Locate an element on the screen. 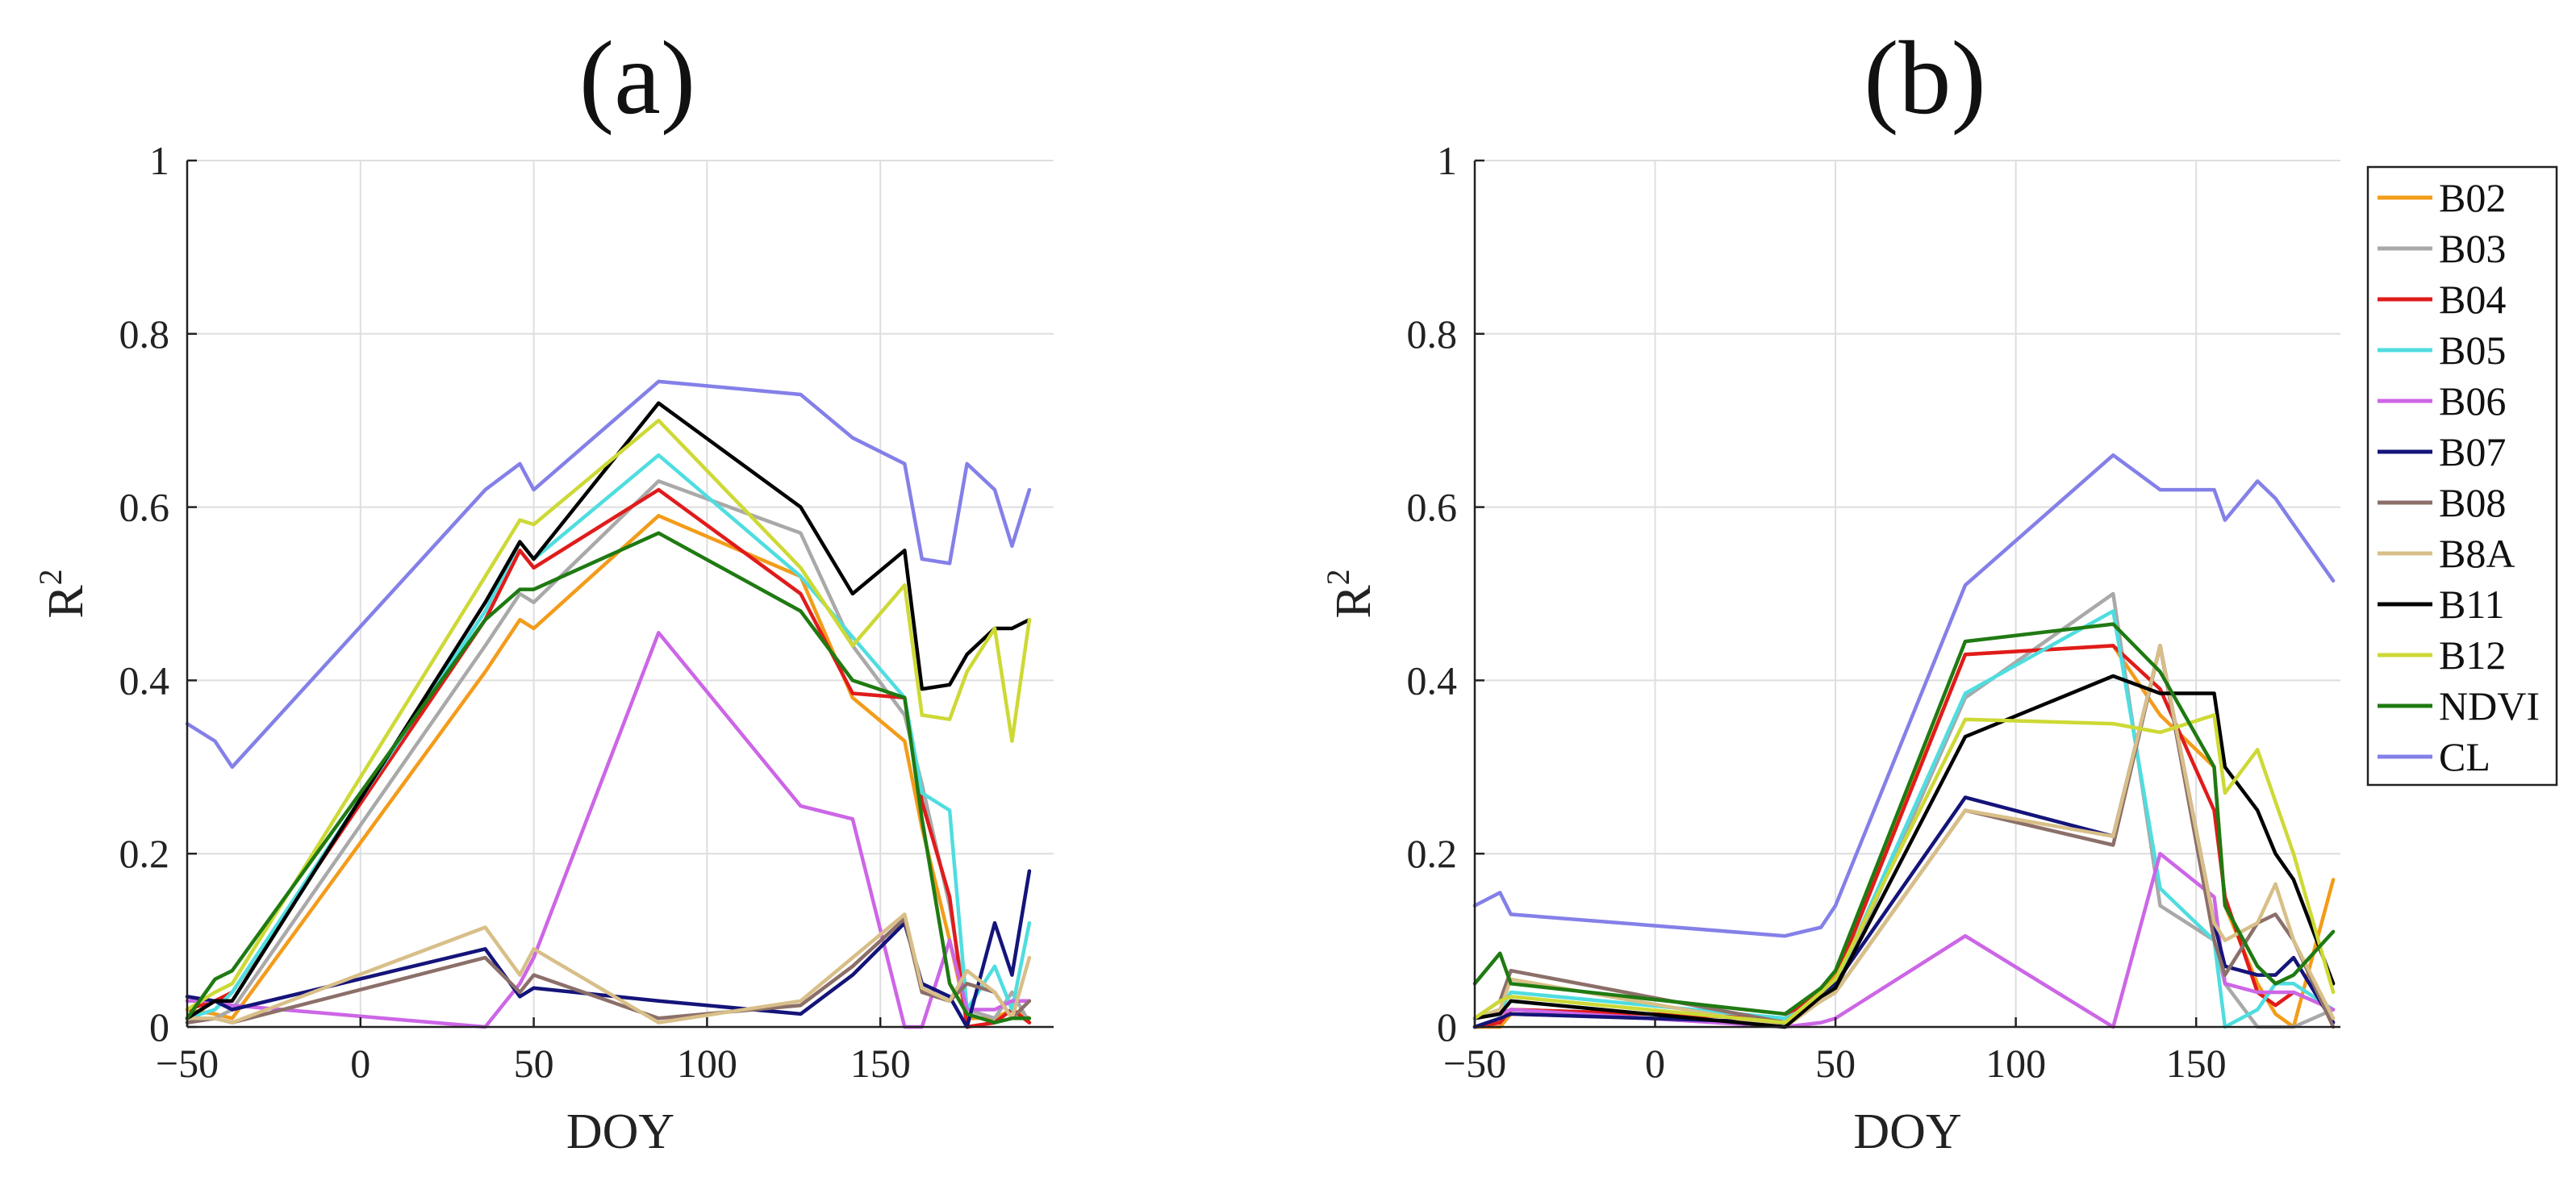 The image size is (2576, 1177). panel-b-ytick-label: 0.8 is located at coordinates (1432, 334).